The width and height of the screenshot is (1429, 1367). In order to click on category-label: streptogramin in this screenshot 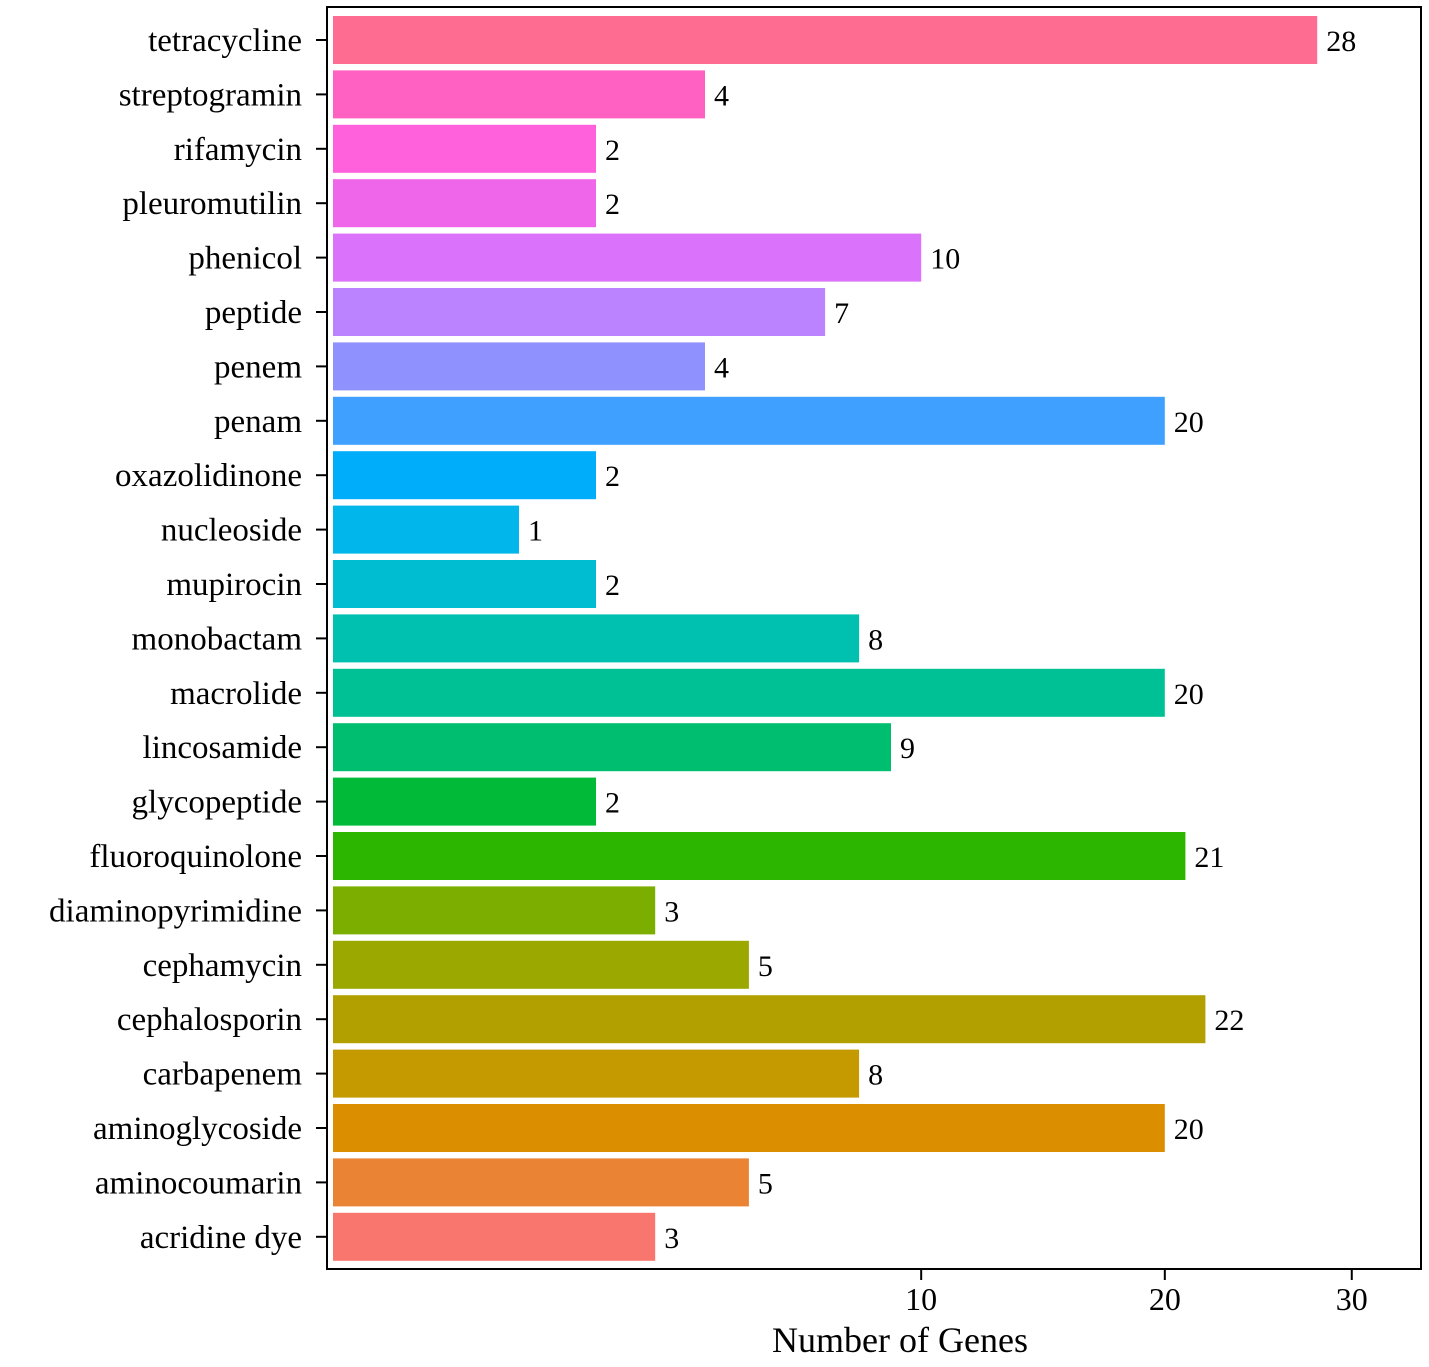, I will do `click(210, 95)`.